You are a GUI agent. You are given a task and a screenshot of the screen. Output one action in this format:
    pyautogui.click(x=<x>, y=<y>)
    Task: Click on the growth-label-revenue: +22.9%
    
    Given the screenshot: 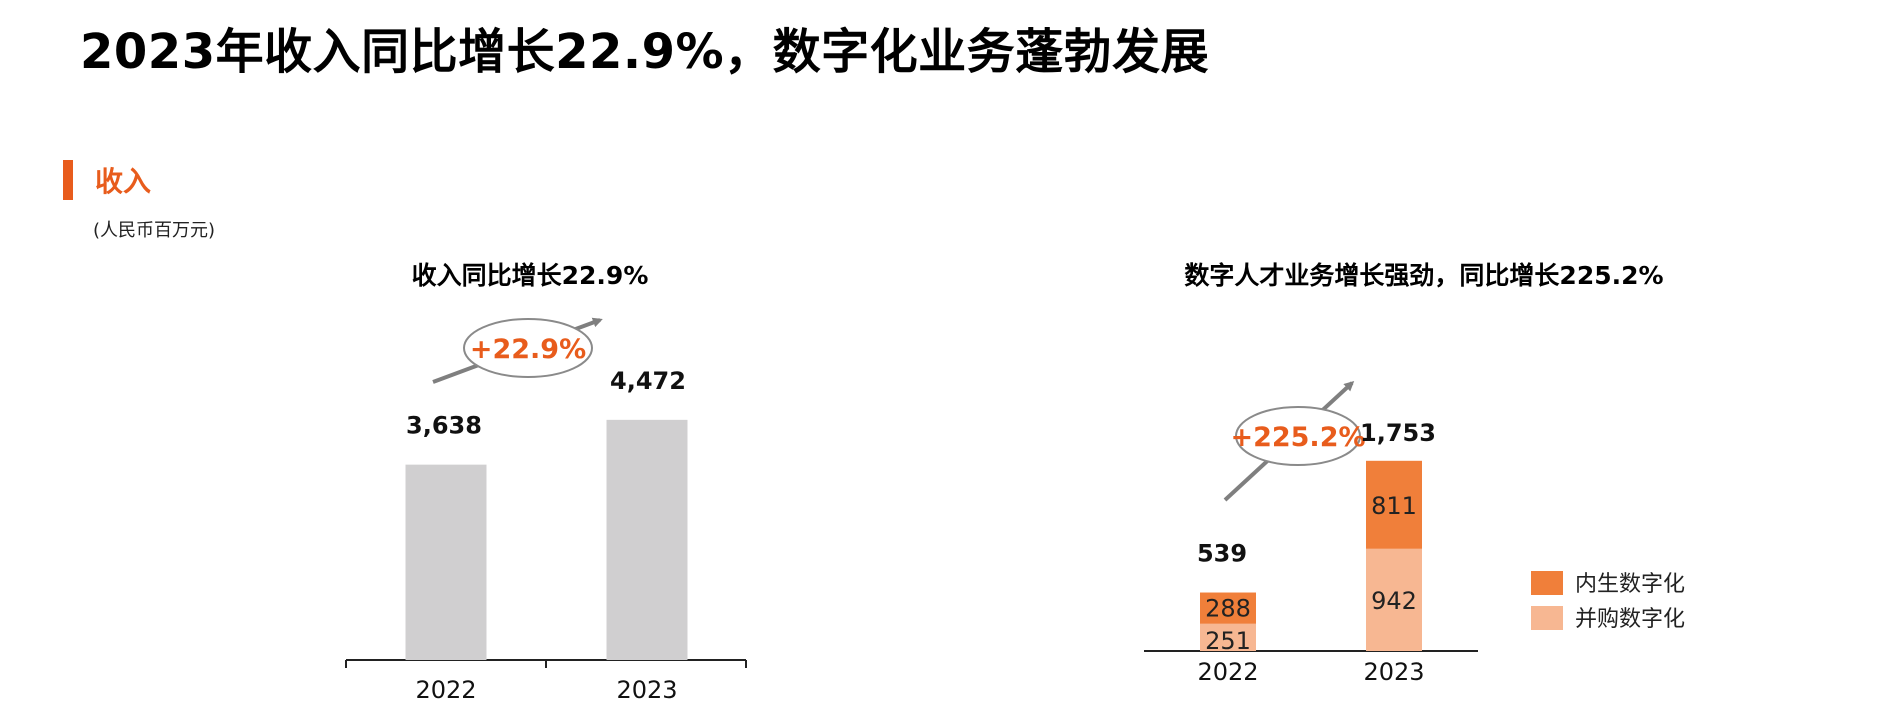 What is the action you would take?
    pyautogui.click(x=528, y=349)
    